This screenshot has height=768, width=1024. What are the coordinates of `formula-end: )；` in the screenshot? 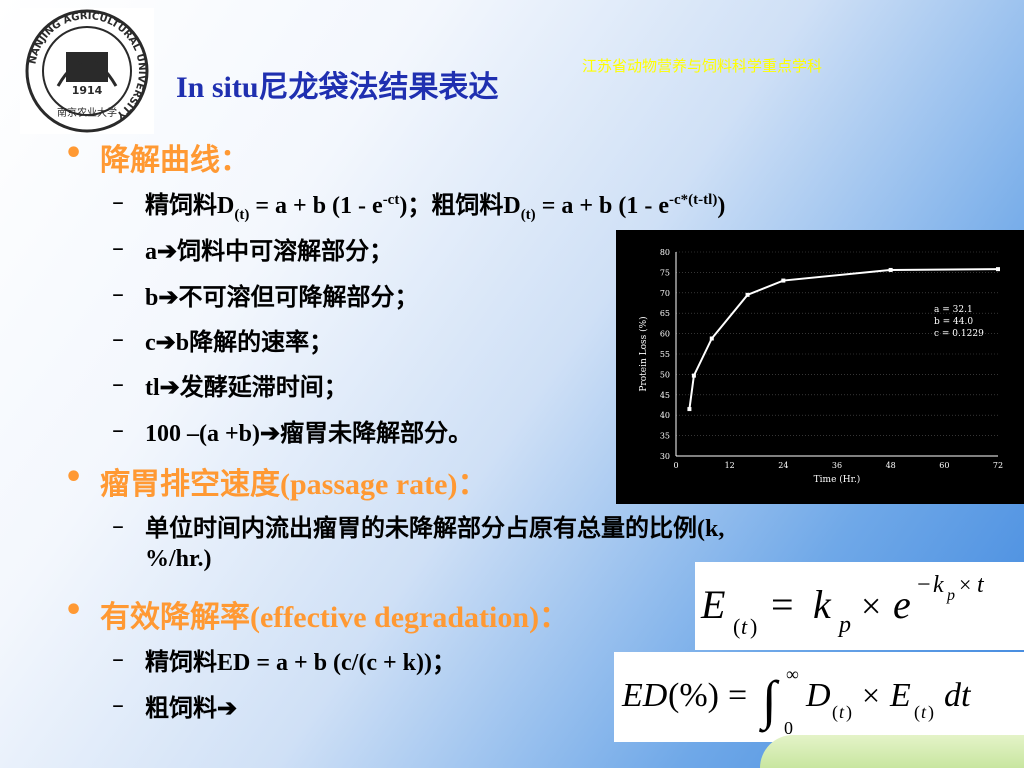 It's located at (415, 206).